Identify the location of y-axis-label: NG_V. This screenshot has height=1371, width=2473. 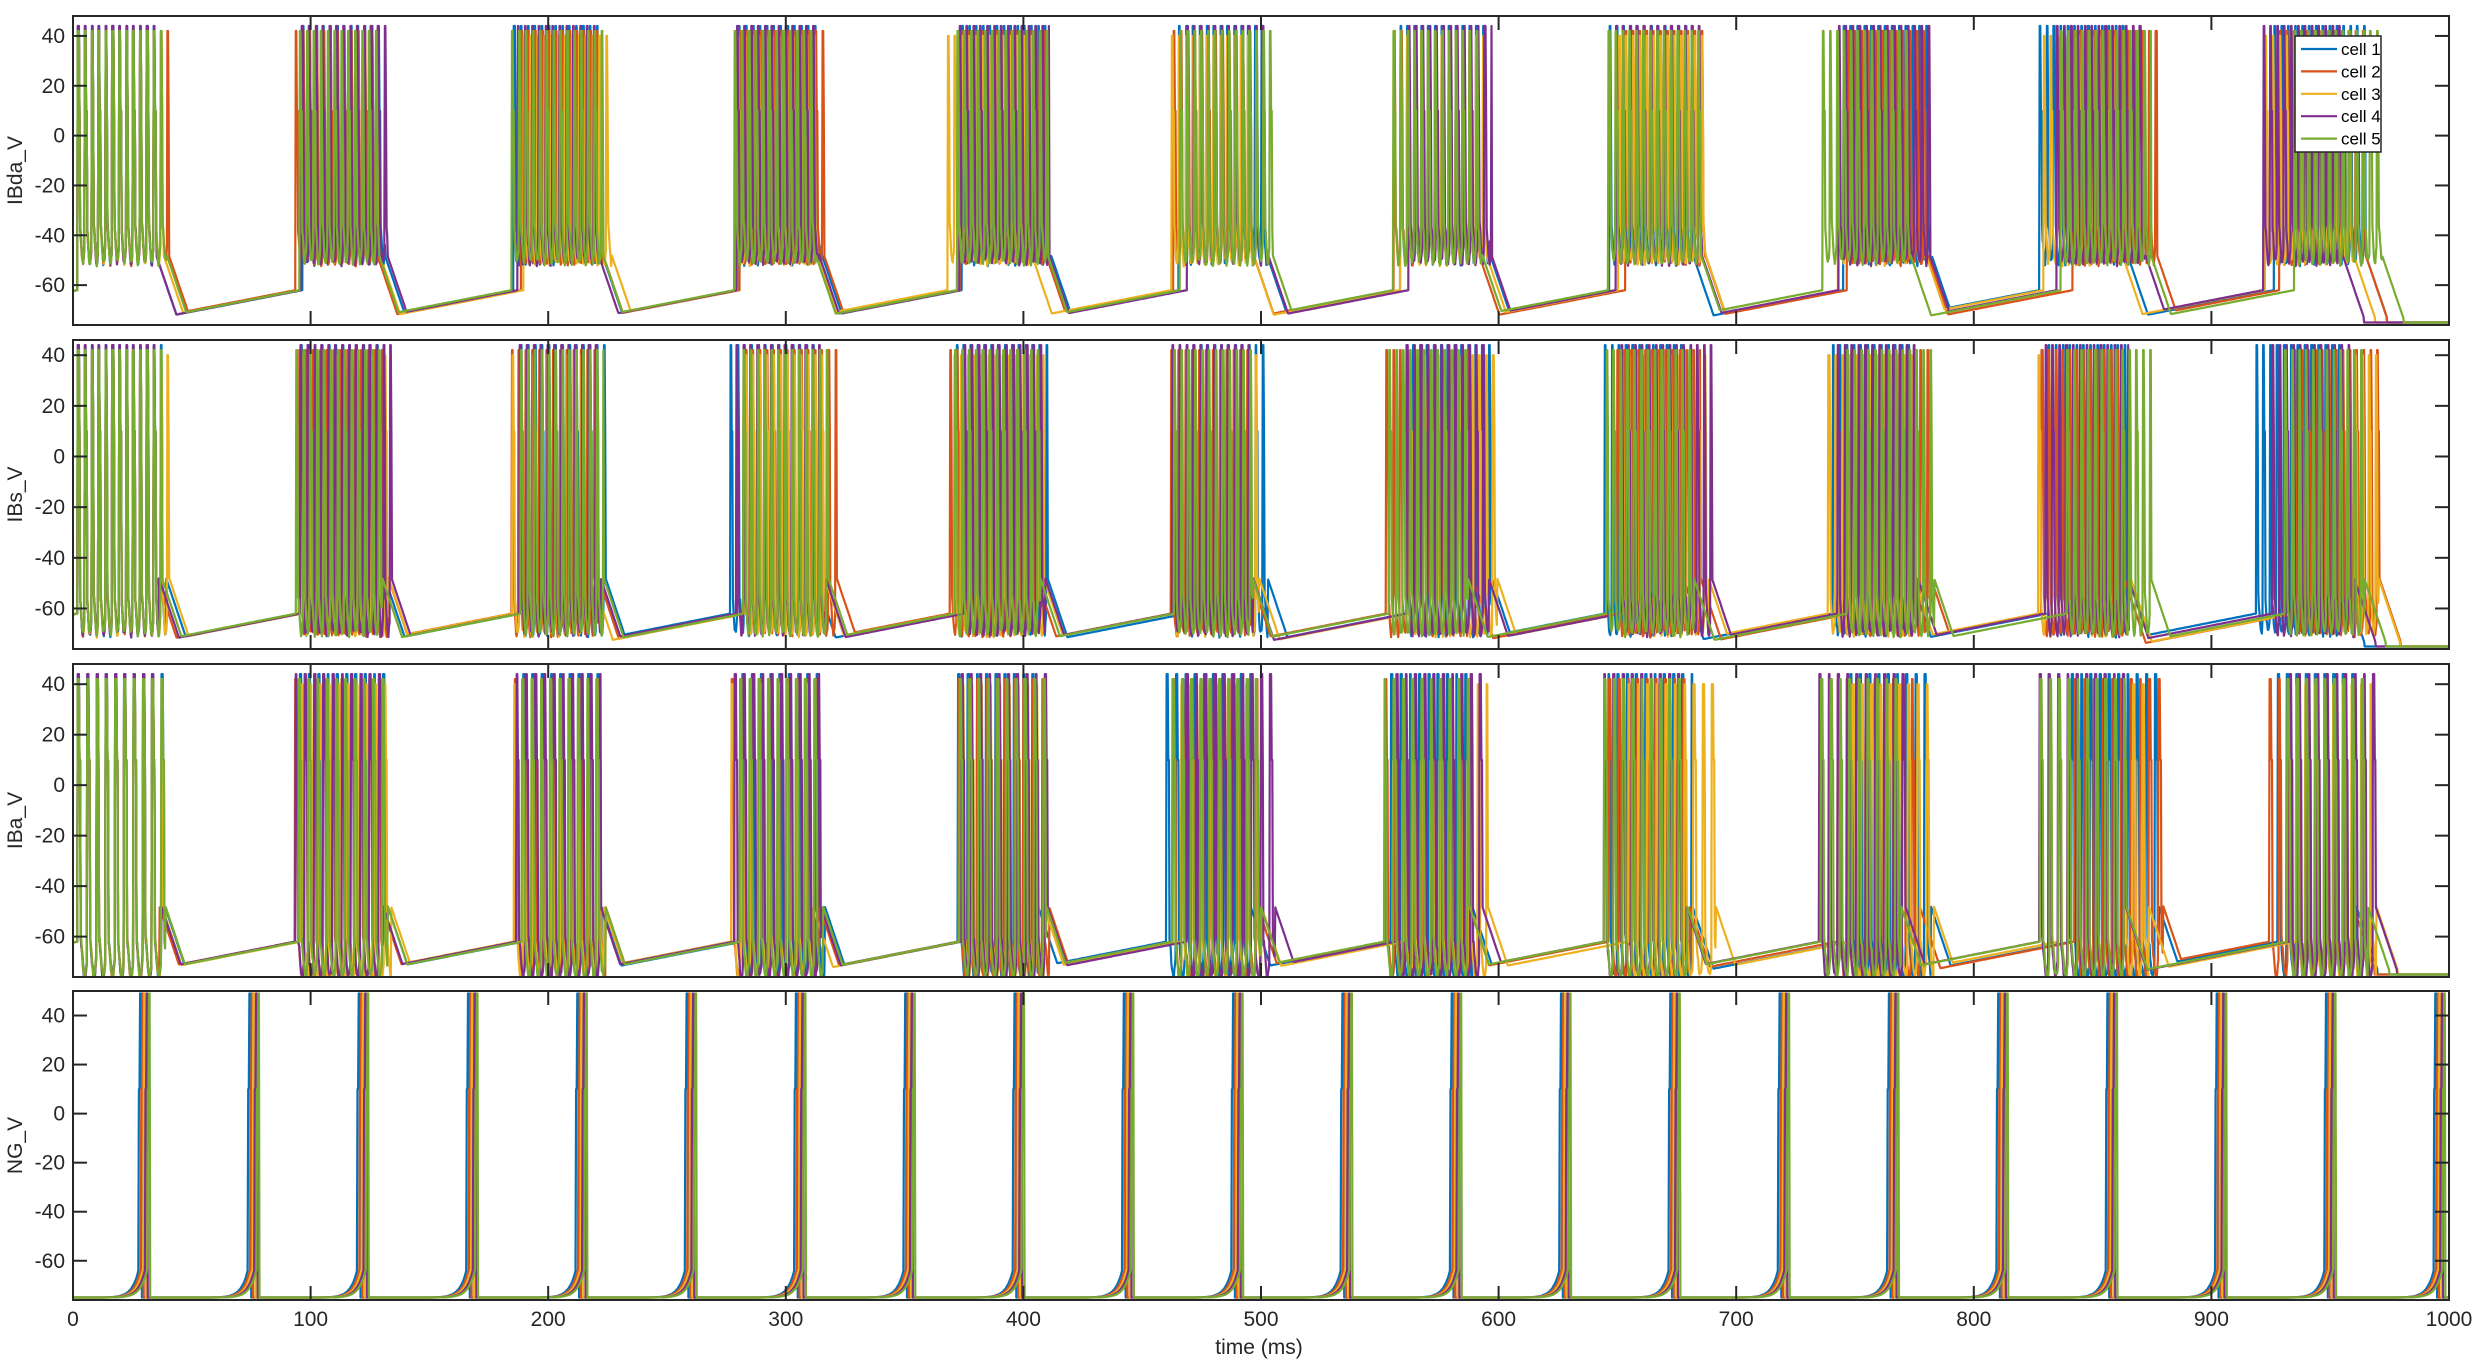
(15, 1145).